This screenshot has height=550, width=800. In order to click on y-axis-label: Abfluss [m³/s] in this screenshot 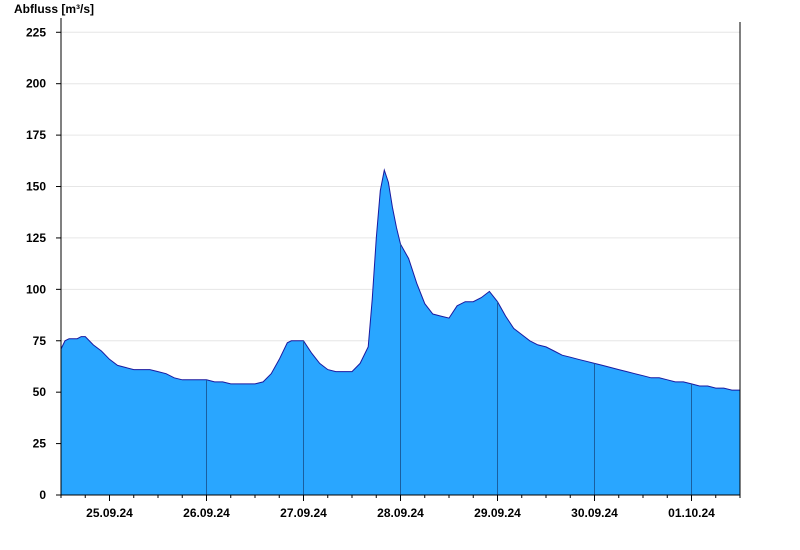, I will do `click(54, 9)`.